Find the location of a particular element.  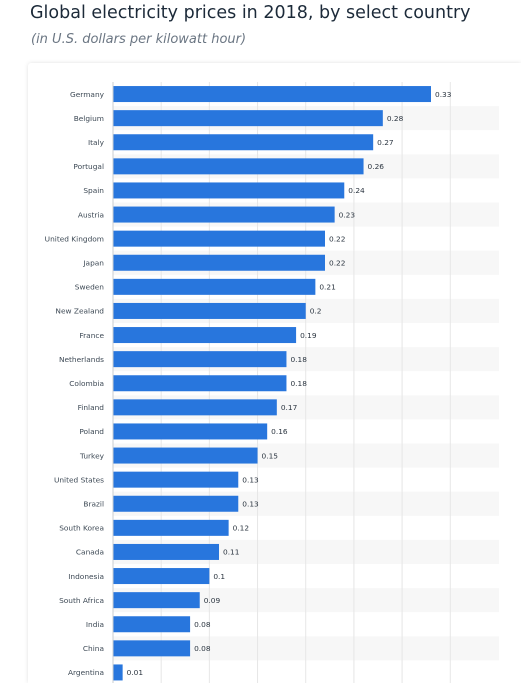

category-label: Poland is located at coordinates (91, 431).